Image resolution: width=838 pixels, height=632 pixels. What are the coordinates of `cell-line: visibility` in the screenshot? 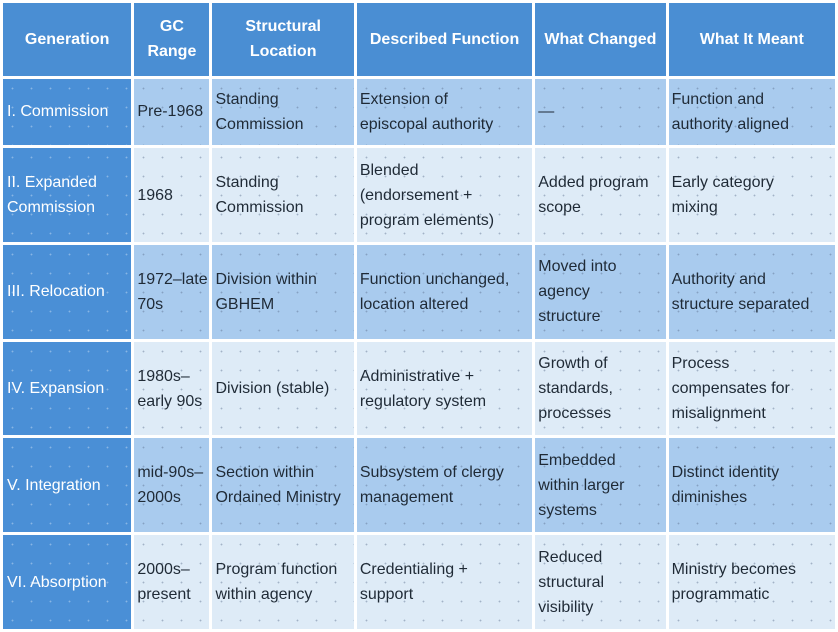 It's located at (566, 607).